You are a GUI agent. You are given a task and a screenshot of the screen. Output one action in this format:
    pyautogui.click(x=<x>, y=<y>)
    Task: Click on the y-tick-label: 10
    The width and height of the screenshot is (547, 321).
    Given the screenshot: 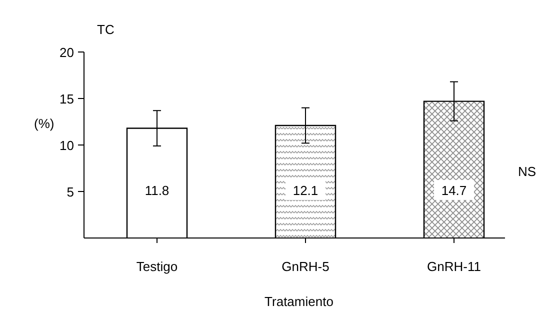 What is the action you would take?
    pyautogui.click(x=67, y=145)
    